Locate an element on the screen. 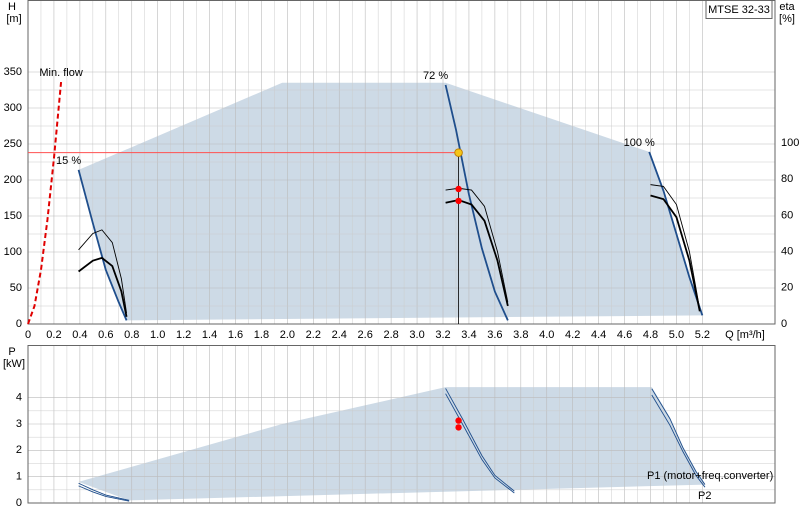  x-tick-label: 5.2 is located at coordinates (702, 335).